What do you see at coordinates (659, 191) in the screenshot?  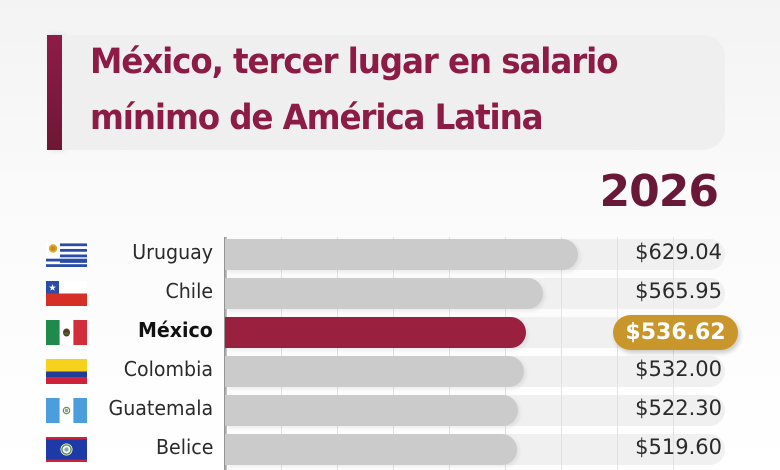 I see `year-label: 2026` at bounding box center [659, 191].